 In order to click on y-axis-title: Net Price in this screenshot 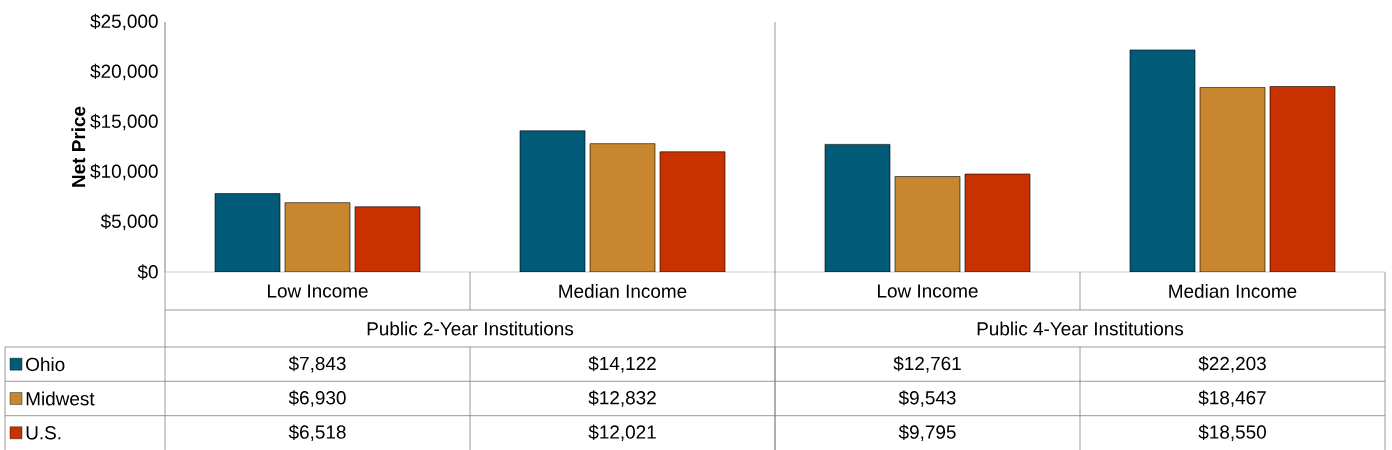, I will do `click(78, 146)`.